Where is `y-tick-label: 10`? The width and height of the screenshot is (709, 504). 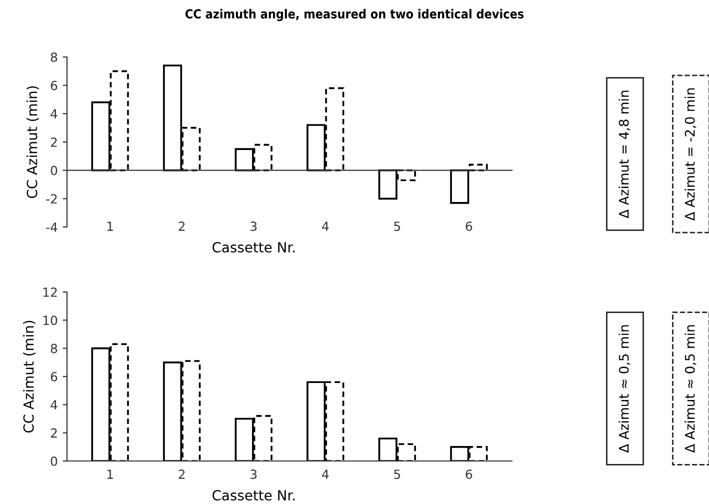
y-tick-label: 10 is located at coordinates (50, 321).